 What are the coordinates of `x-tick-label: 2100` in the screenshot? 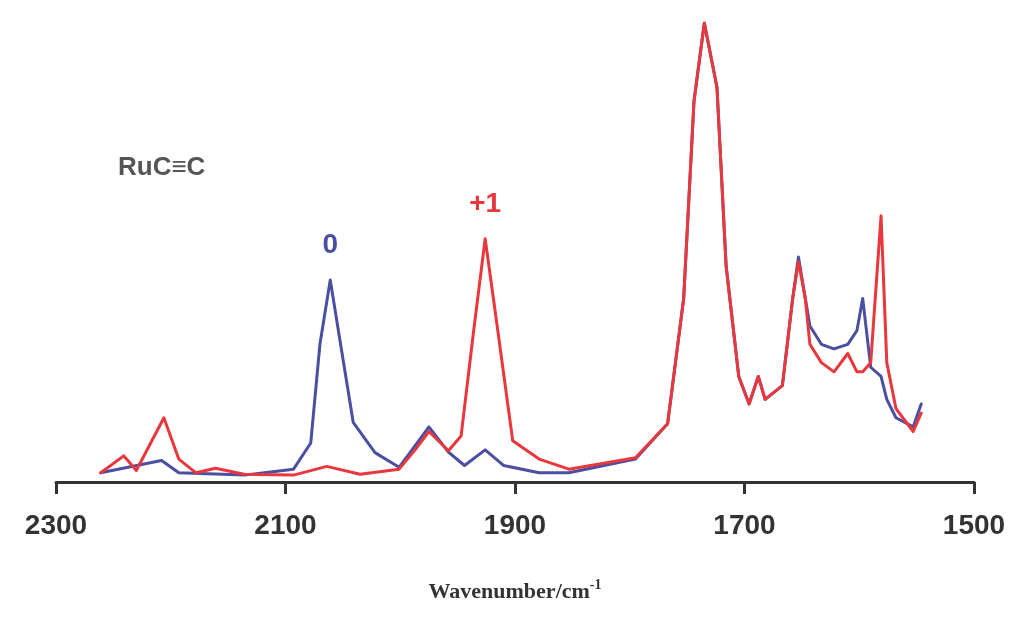 It's located at (285, 524).